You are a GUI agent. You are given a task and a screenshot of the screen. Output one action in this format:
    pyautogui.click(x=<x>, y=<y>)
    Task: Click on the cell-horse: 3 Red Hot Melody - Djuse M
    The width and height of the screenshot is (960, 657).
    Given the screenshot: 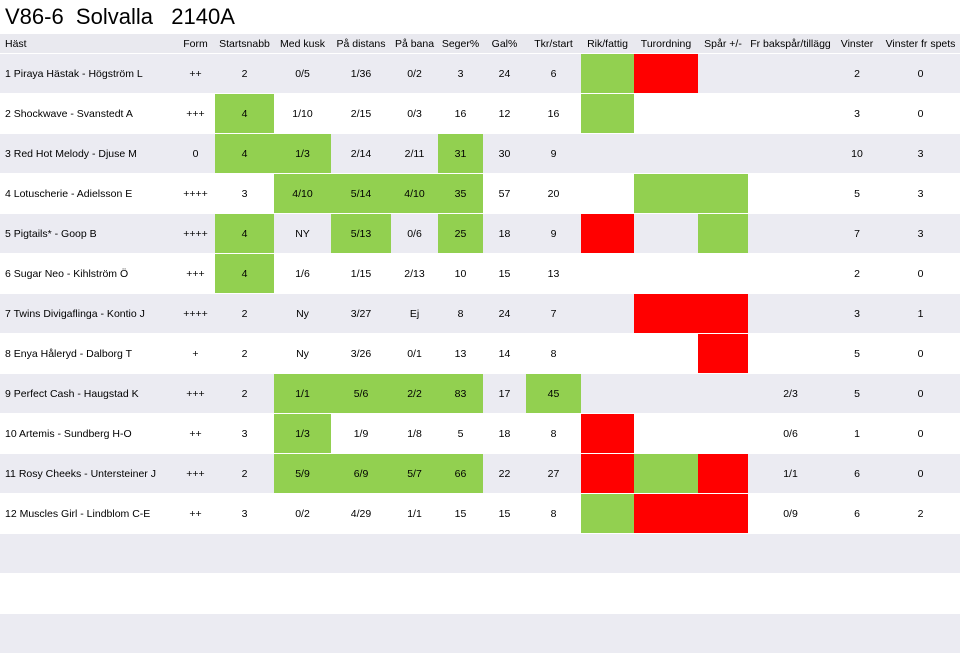 What is the action you would take?
    pyautogui.click(x=88, y=153)
    